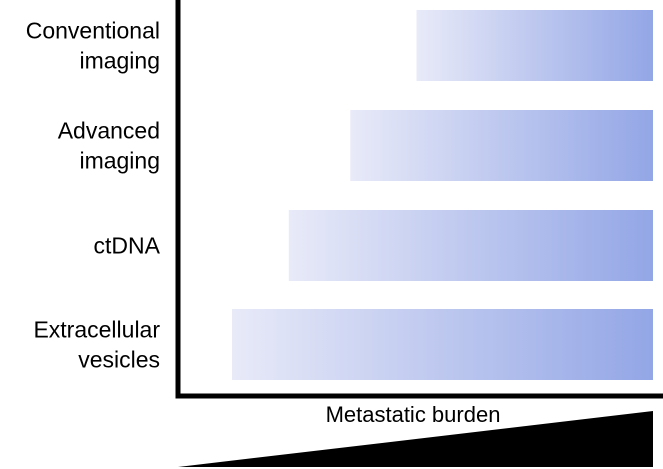 The image size is (663, 469). I want to click on row-label-line: Extracellular, so click(96, 330).